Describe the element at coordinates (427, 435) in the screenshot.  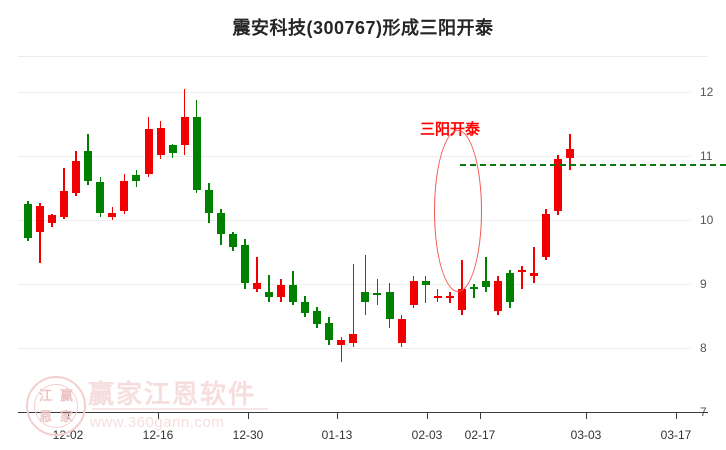
I see `x-tick-label-02-03: 02-03` at that location.